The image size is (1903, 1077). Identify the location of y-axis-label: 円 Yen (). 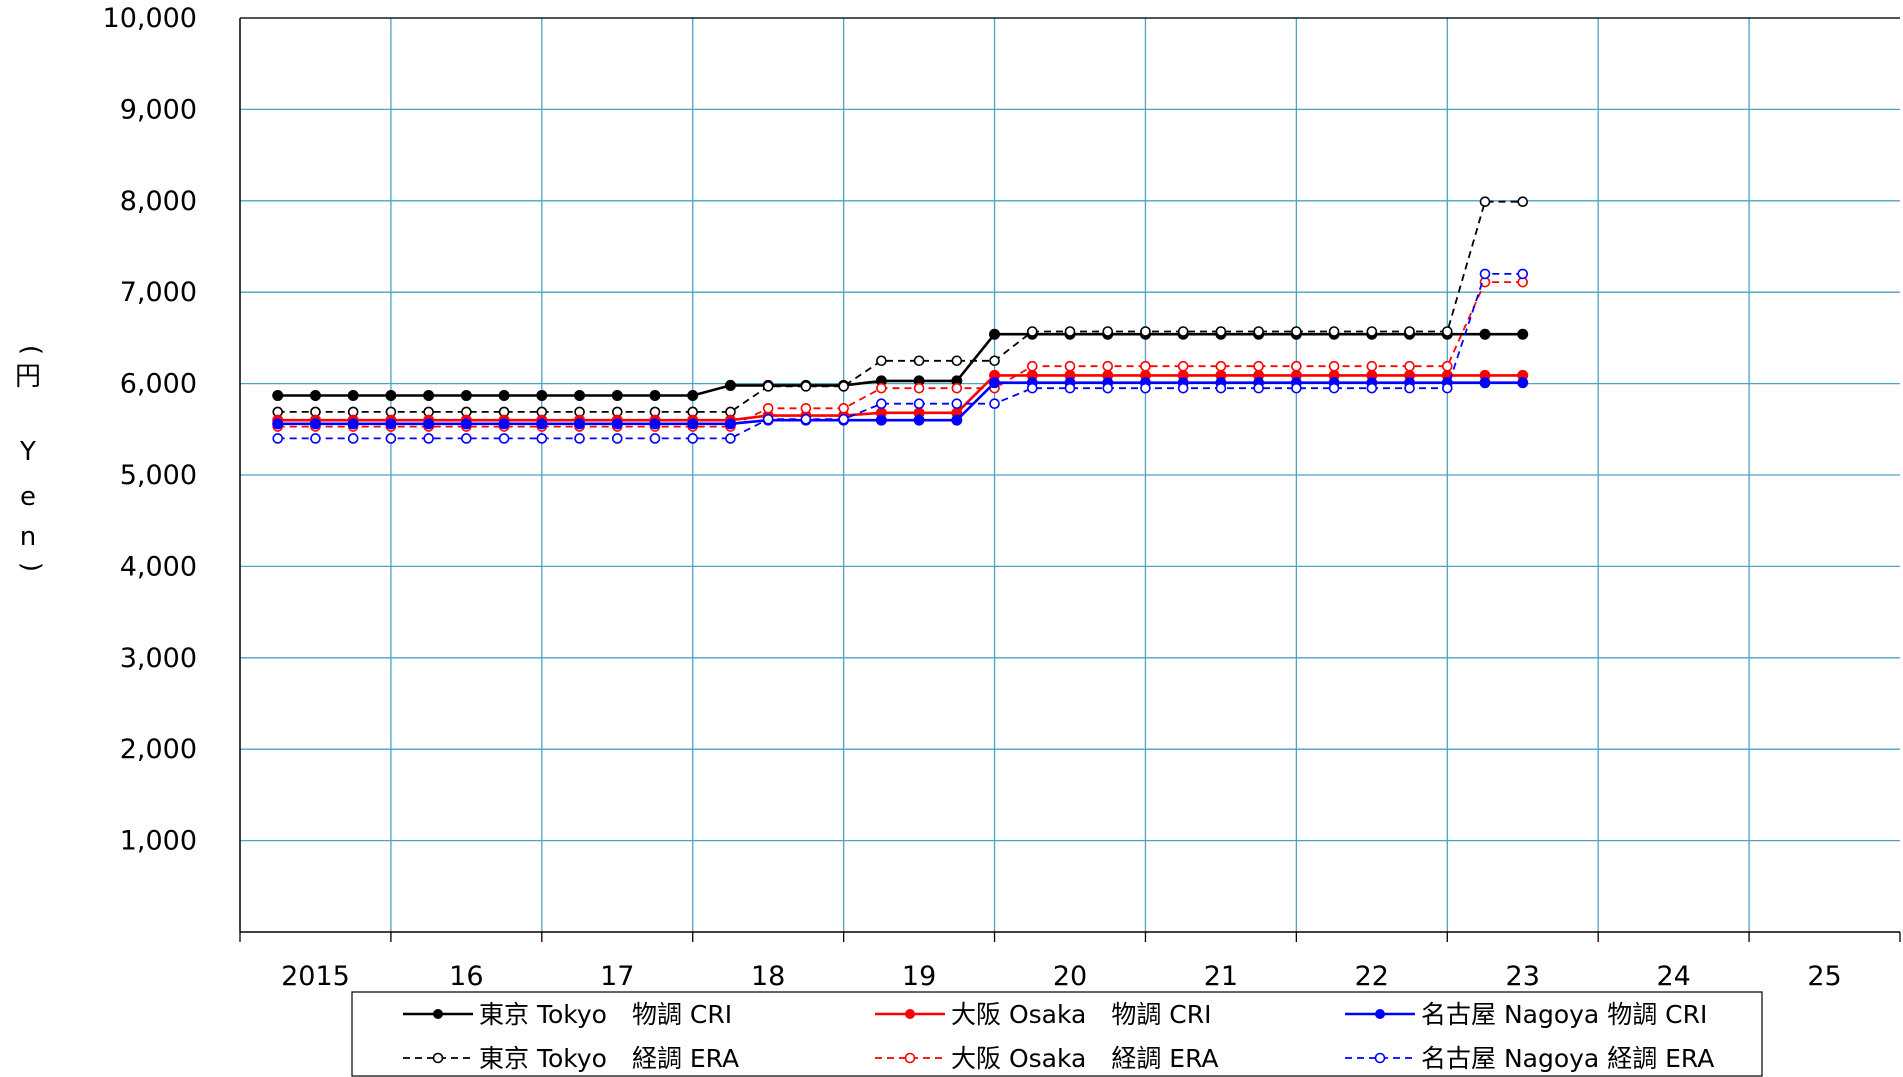
(30, 458).